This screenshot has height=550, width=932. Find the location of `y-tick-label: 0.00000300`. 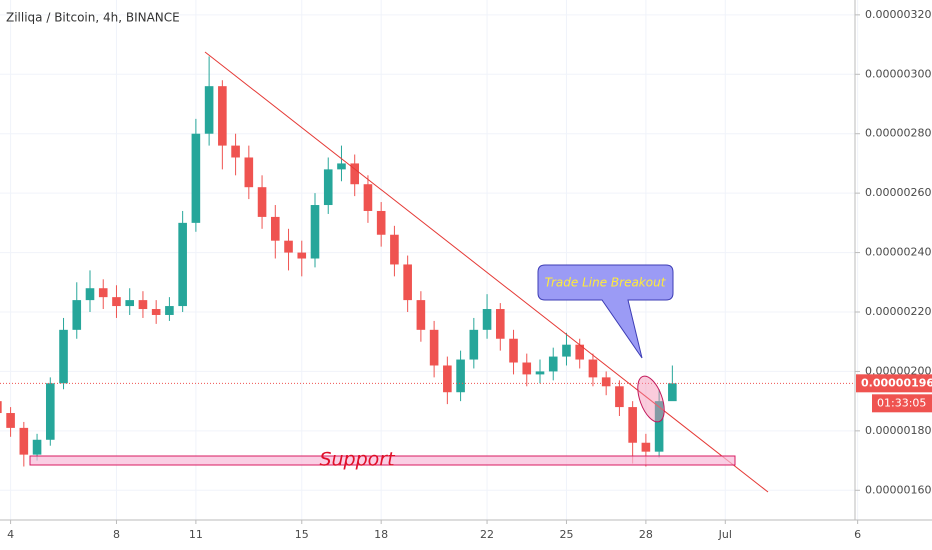

y-tick-label: 0.00000300 is located at coordinates (898, 73).